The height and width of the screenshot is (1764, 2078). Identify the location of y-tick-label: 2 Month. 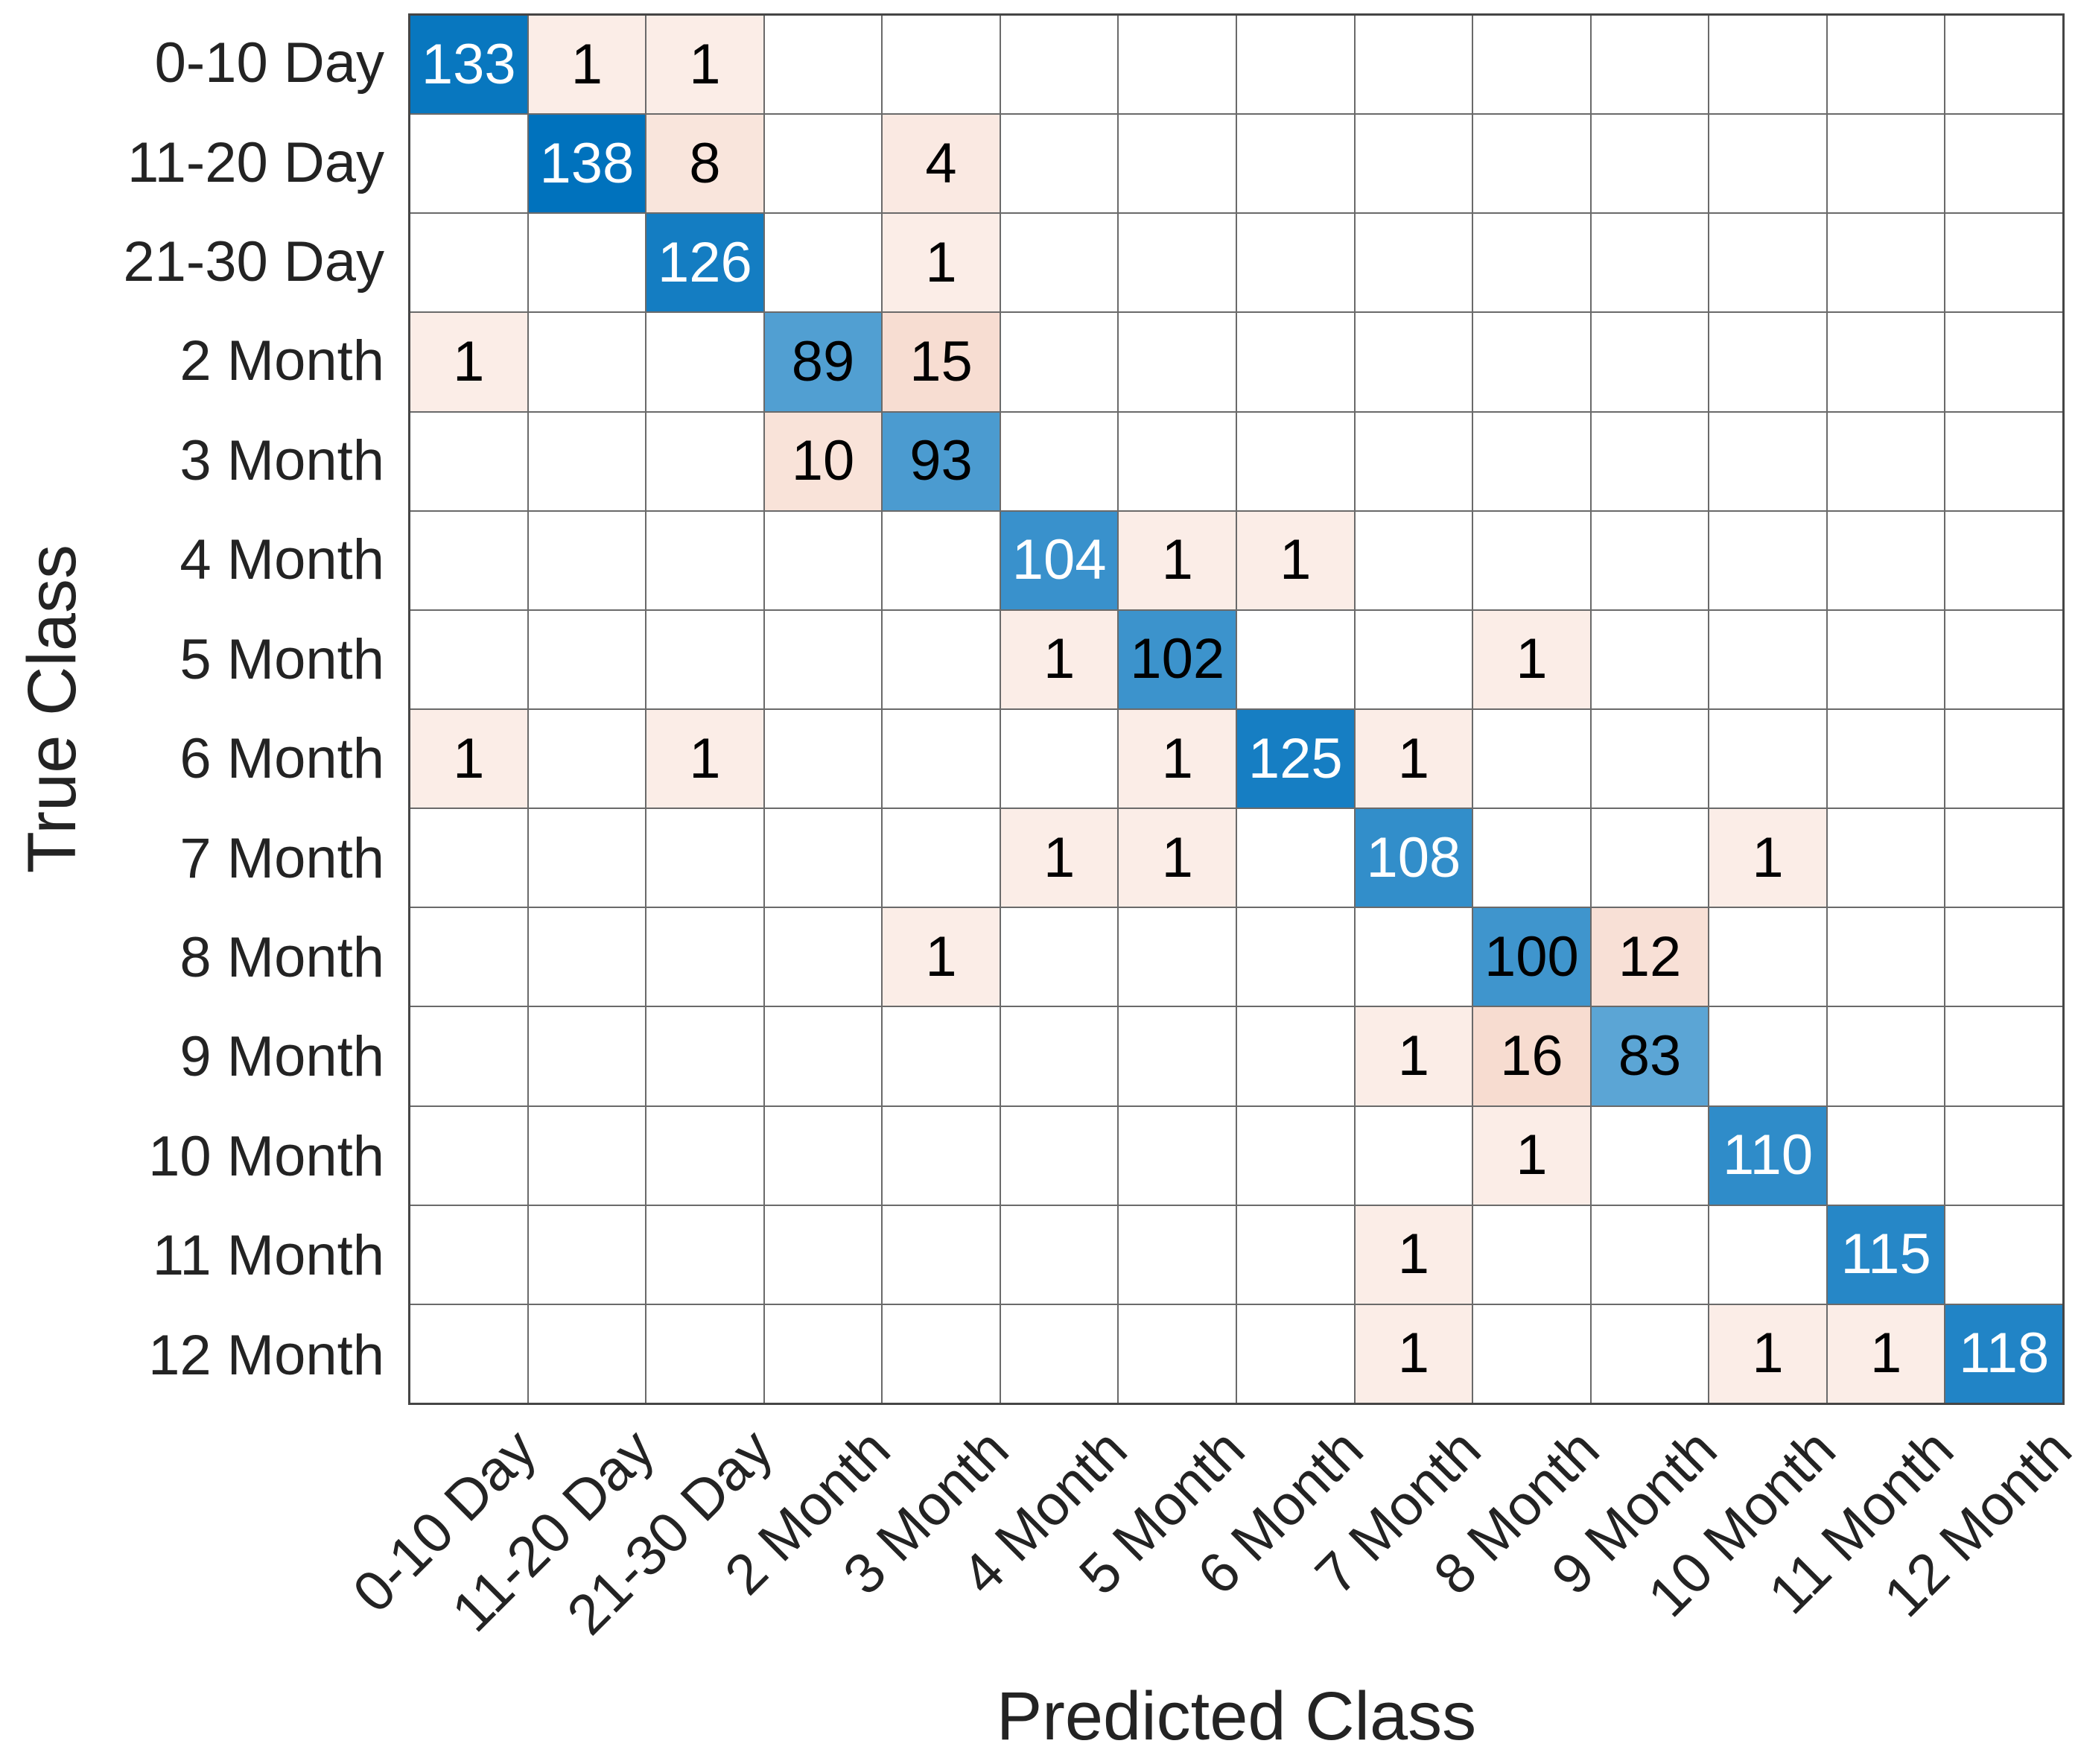
(281, 361).